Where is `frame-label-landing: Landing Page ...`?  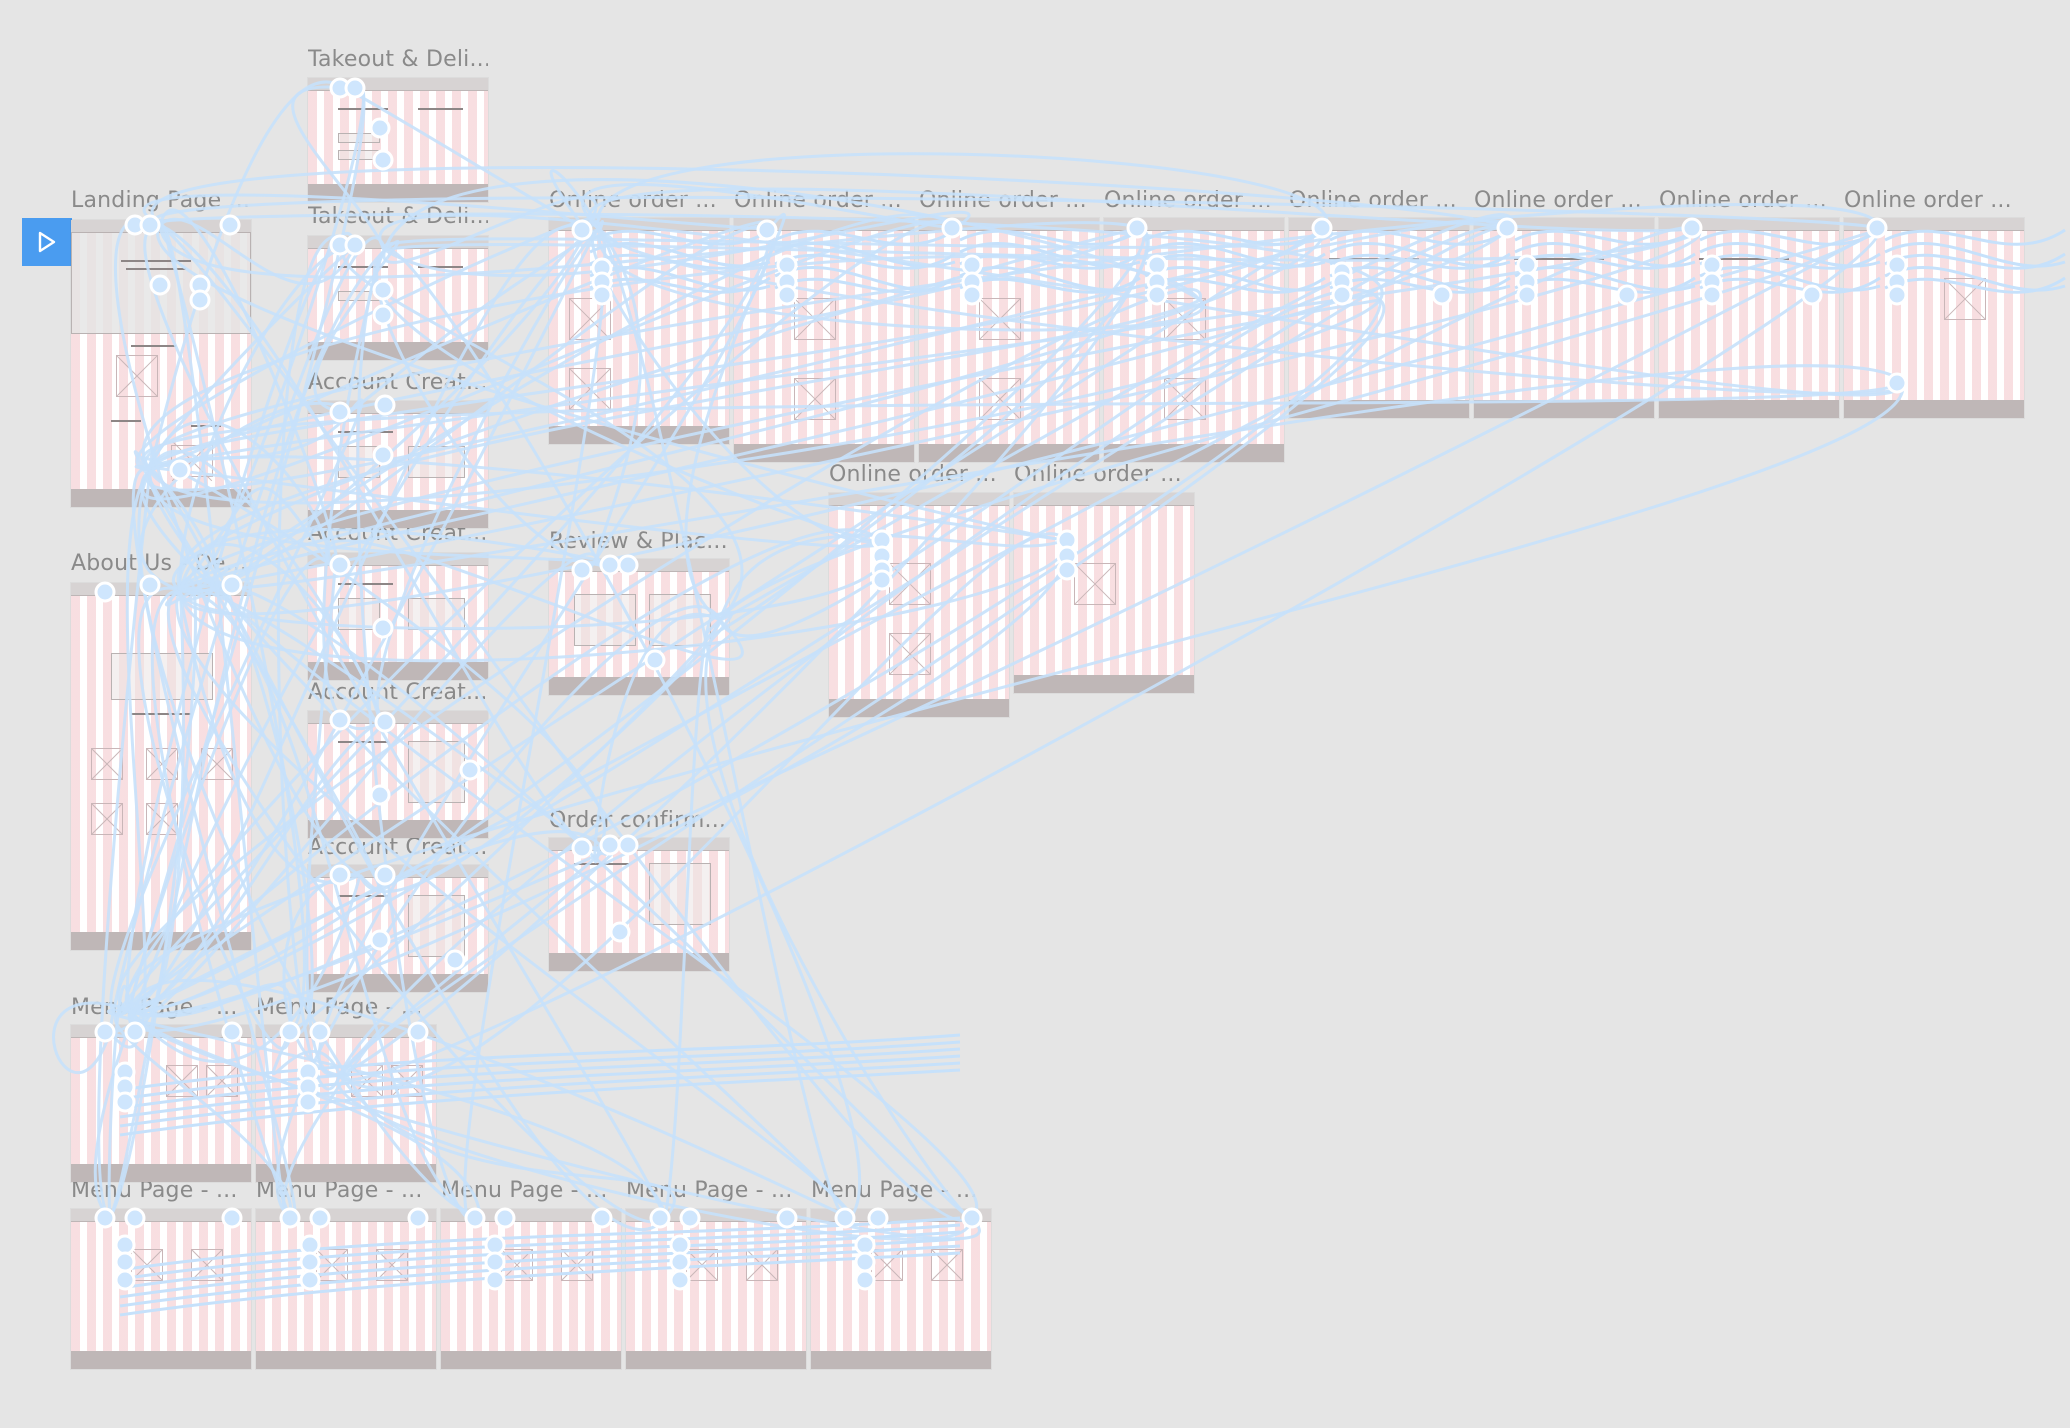
frame-label-landing: Landing Page ... is located at coordinates (161, 200).